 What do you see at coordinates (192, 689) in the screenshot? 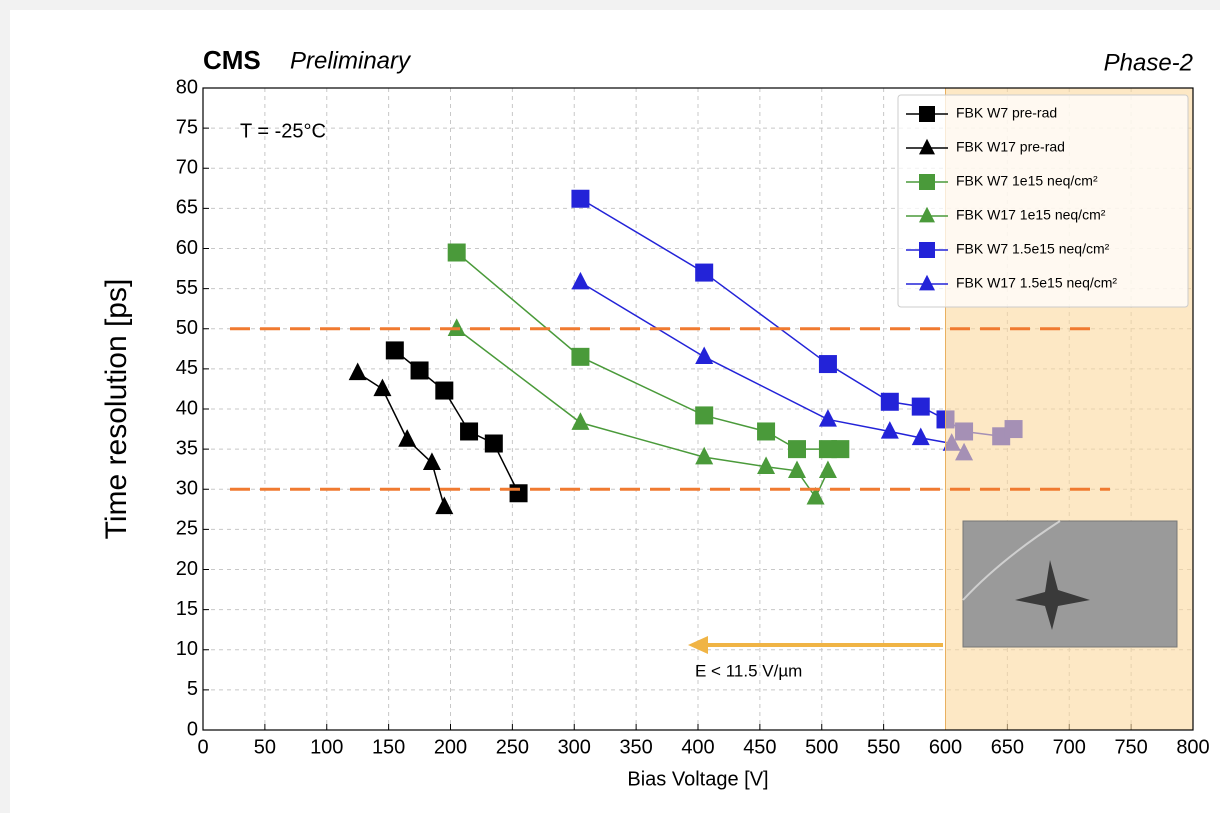
I see `y-tick-label: 5` at bounding box center [192, 689].